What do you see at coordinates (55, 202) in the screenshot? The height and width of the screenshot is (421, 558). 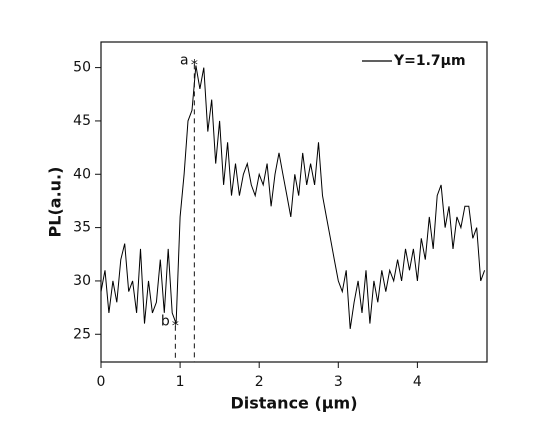 I see `y-axis-title: PL(a.u.)` at bounding box center [55, 202].